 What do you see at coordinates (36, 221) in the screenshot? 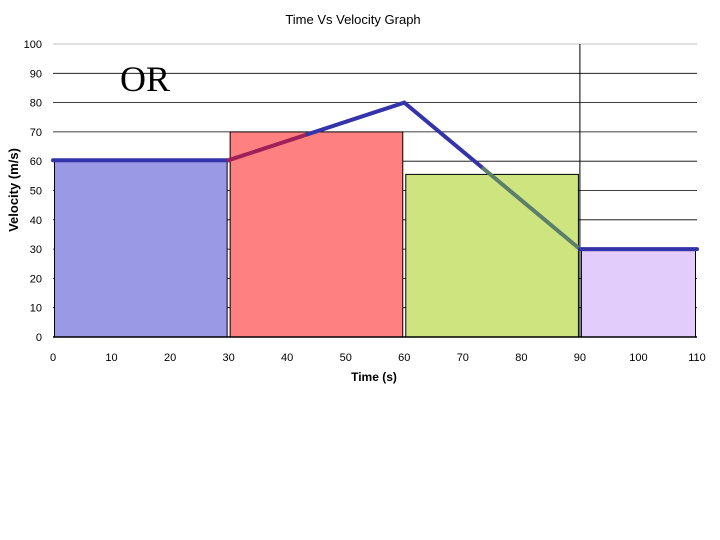
I see `y-tick-label: 40` at bounding box center [36, 221].